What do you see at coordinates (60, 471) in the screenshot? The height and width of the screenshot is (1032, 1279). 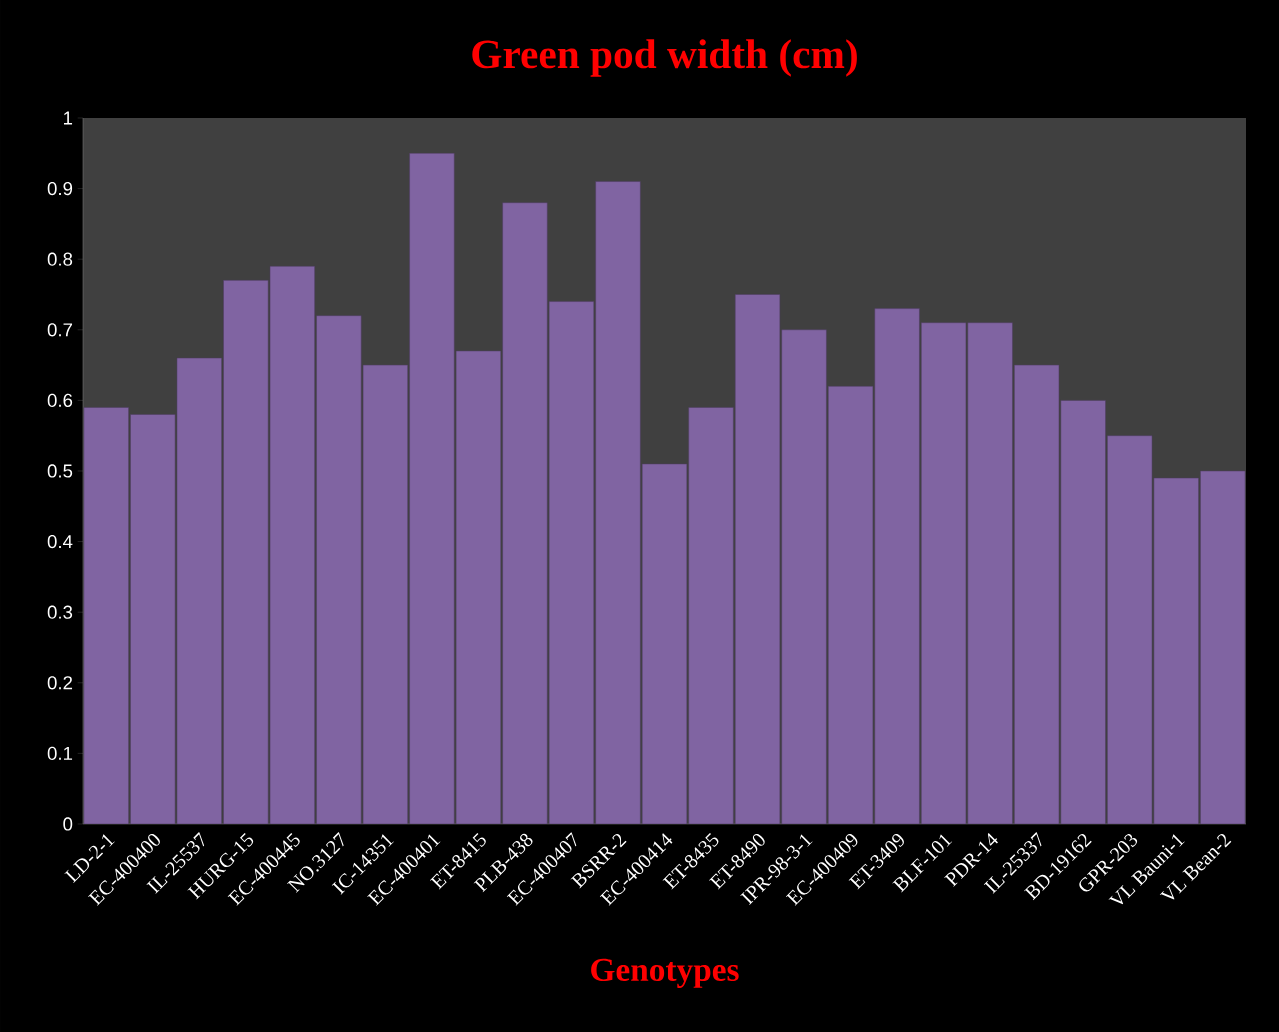 I see `y-tick-label: 0.5` at bounding box center [60, 471].